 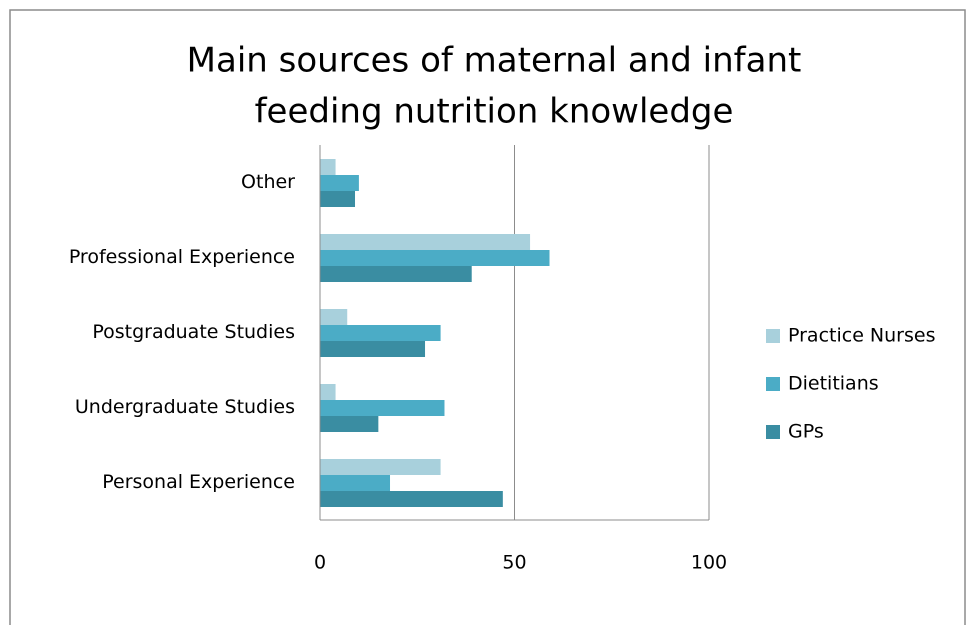 I want to click on y-tick-label: Professional Experience, so click(x=182, y=257).